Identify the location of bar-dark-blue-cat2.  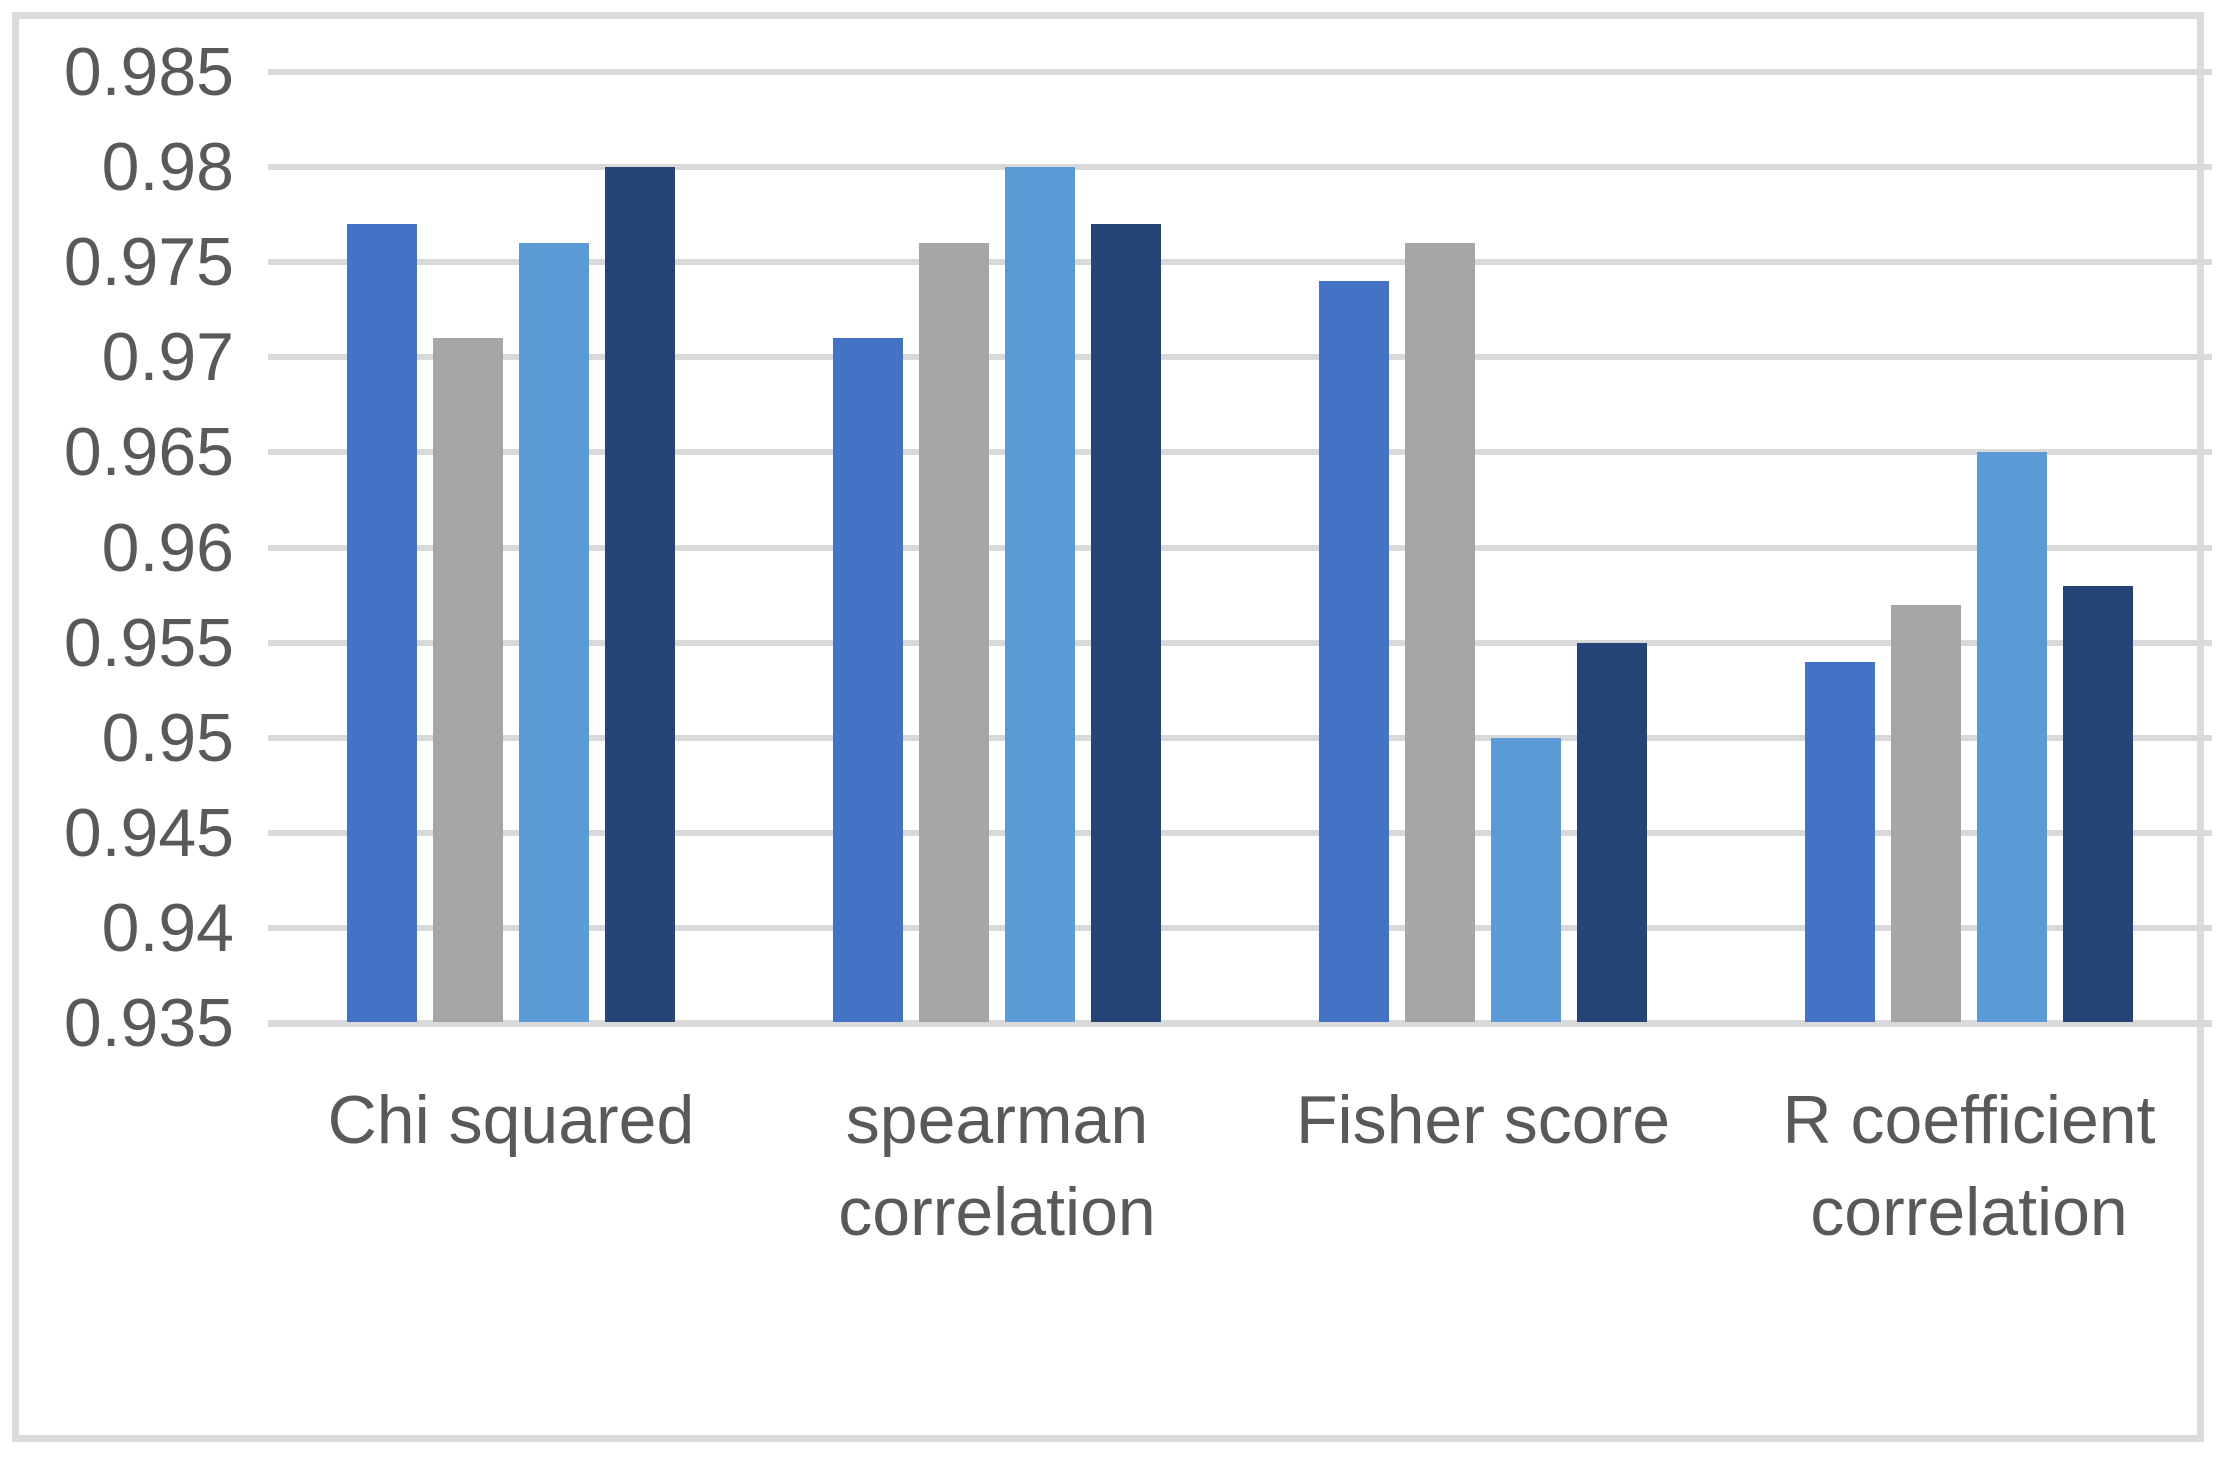
(1126, 623).